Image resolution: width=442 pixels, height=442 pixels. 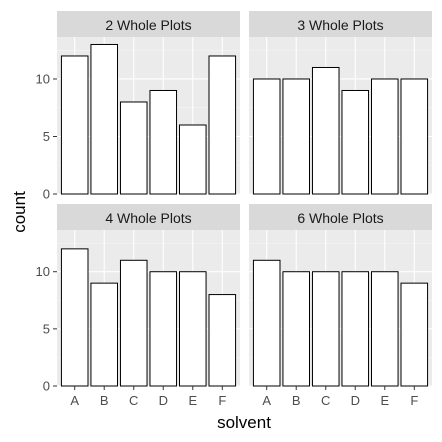 I want to click on facet-title: 3 Whole Plots, so click(x=340, y=25).